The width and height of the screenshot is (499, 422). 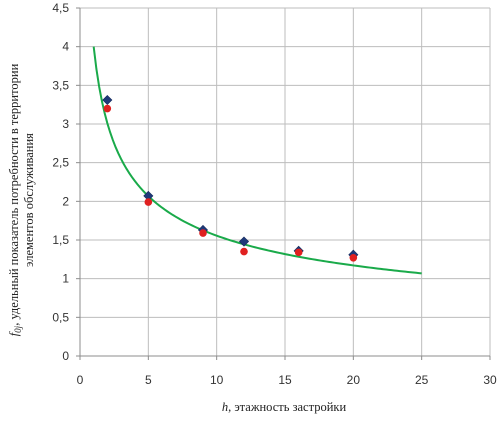 What do you see at coordinates (65, 201) in the screenshot?
I see `y-tick-label: 2` at bounding box center [65, 201].